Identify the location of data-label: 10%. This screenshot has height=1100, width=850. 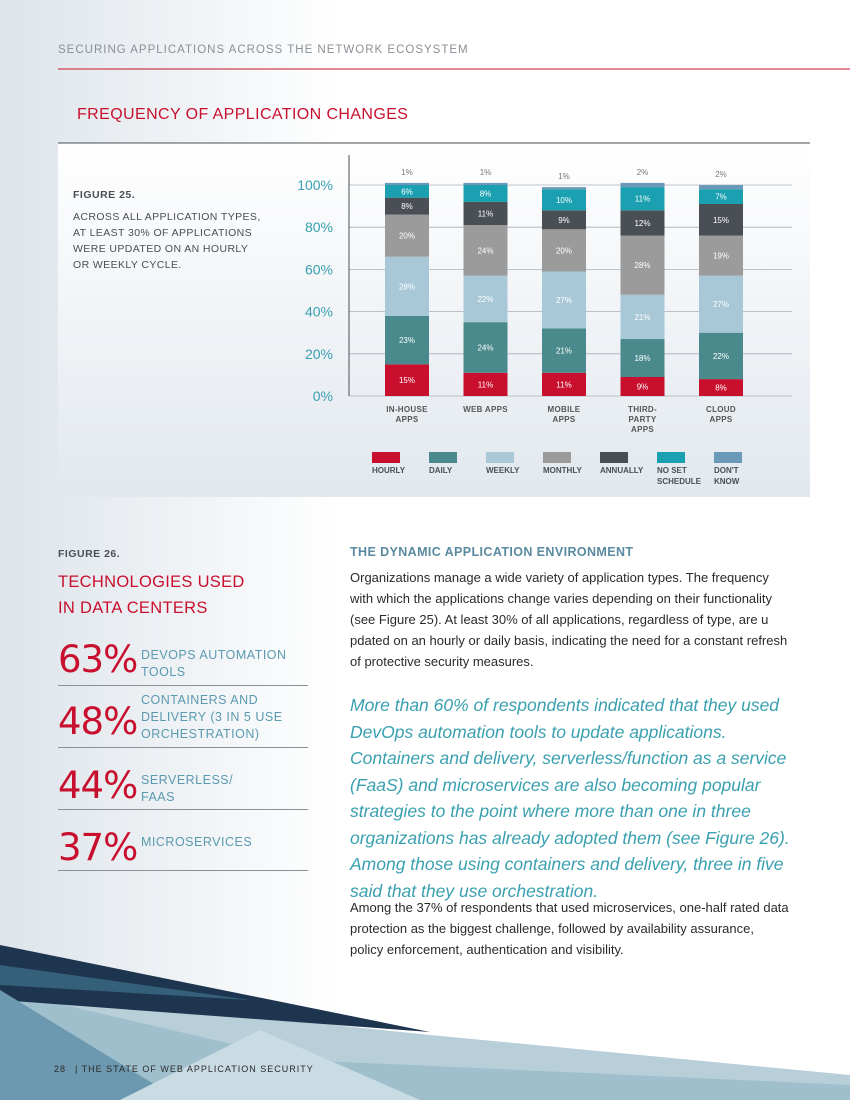
(564, 200).